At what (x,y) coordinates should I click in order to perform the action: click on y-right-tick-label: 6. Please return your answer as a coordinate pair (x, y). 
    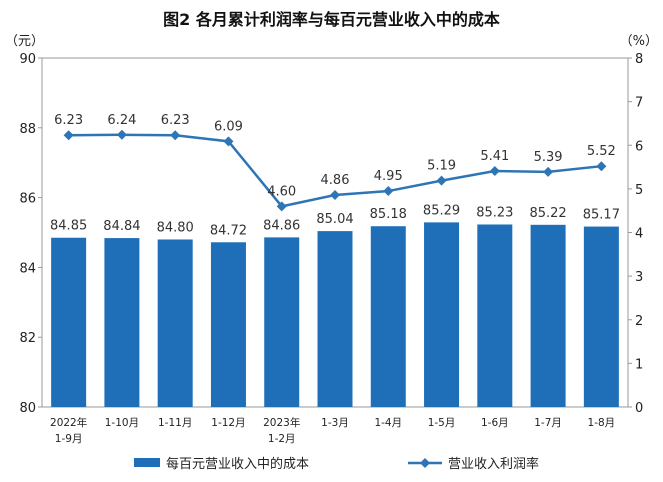
    Looking at the image, I should click on (639, 146).